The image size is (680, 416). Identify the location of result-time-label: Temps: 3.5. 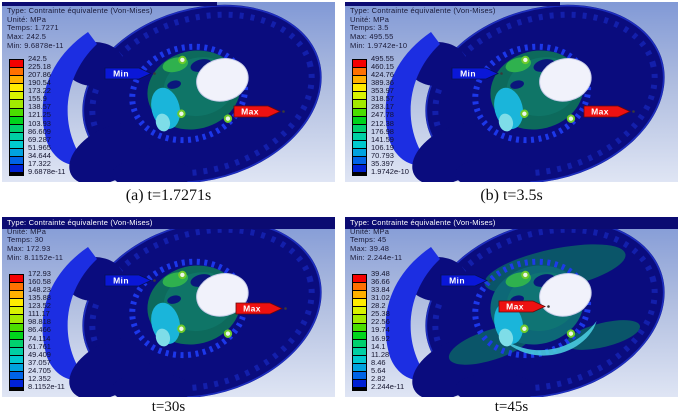
(369, 28).